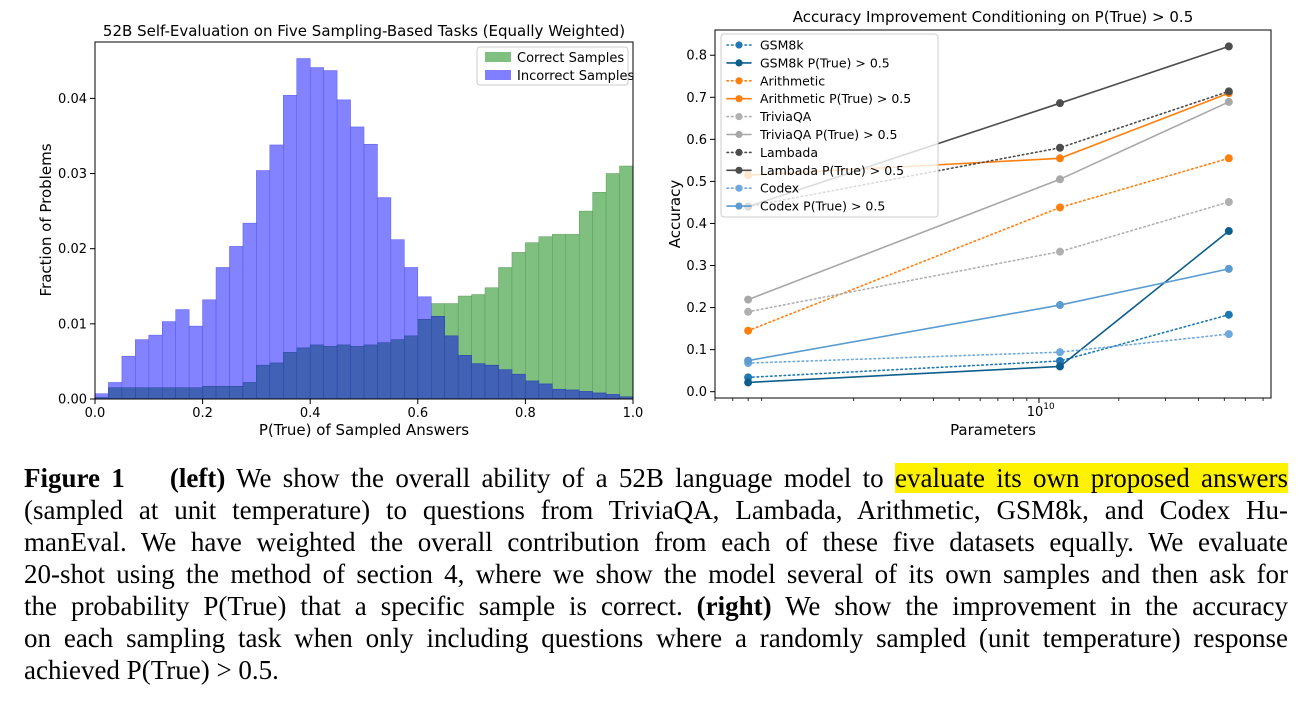 The image size is (1300, 709). Describe the element at coordinates (696, 56) in the screenshot. I see `right-y-tick-label-8: 0.8` at that location.